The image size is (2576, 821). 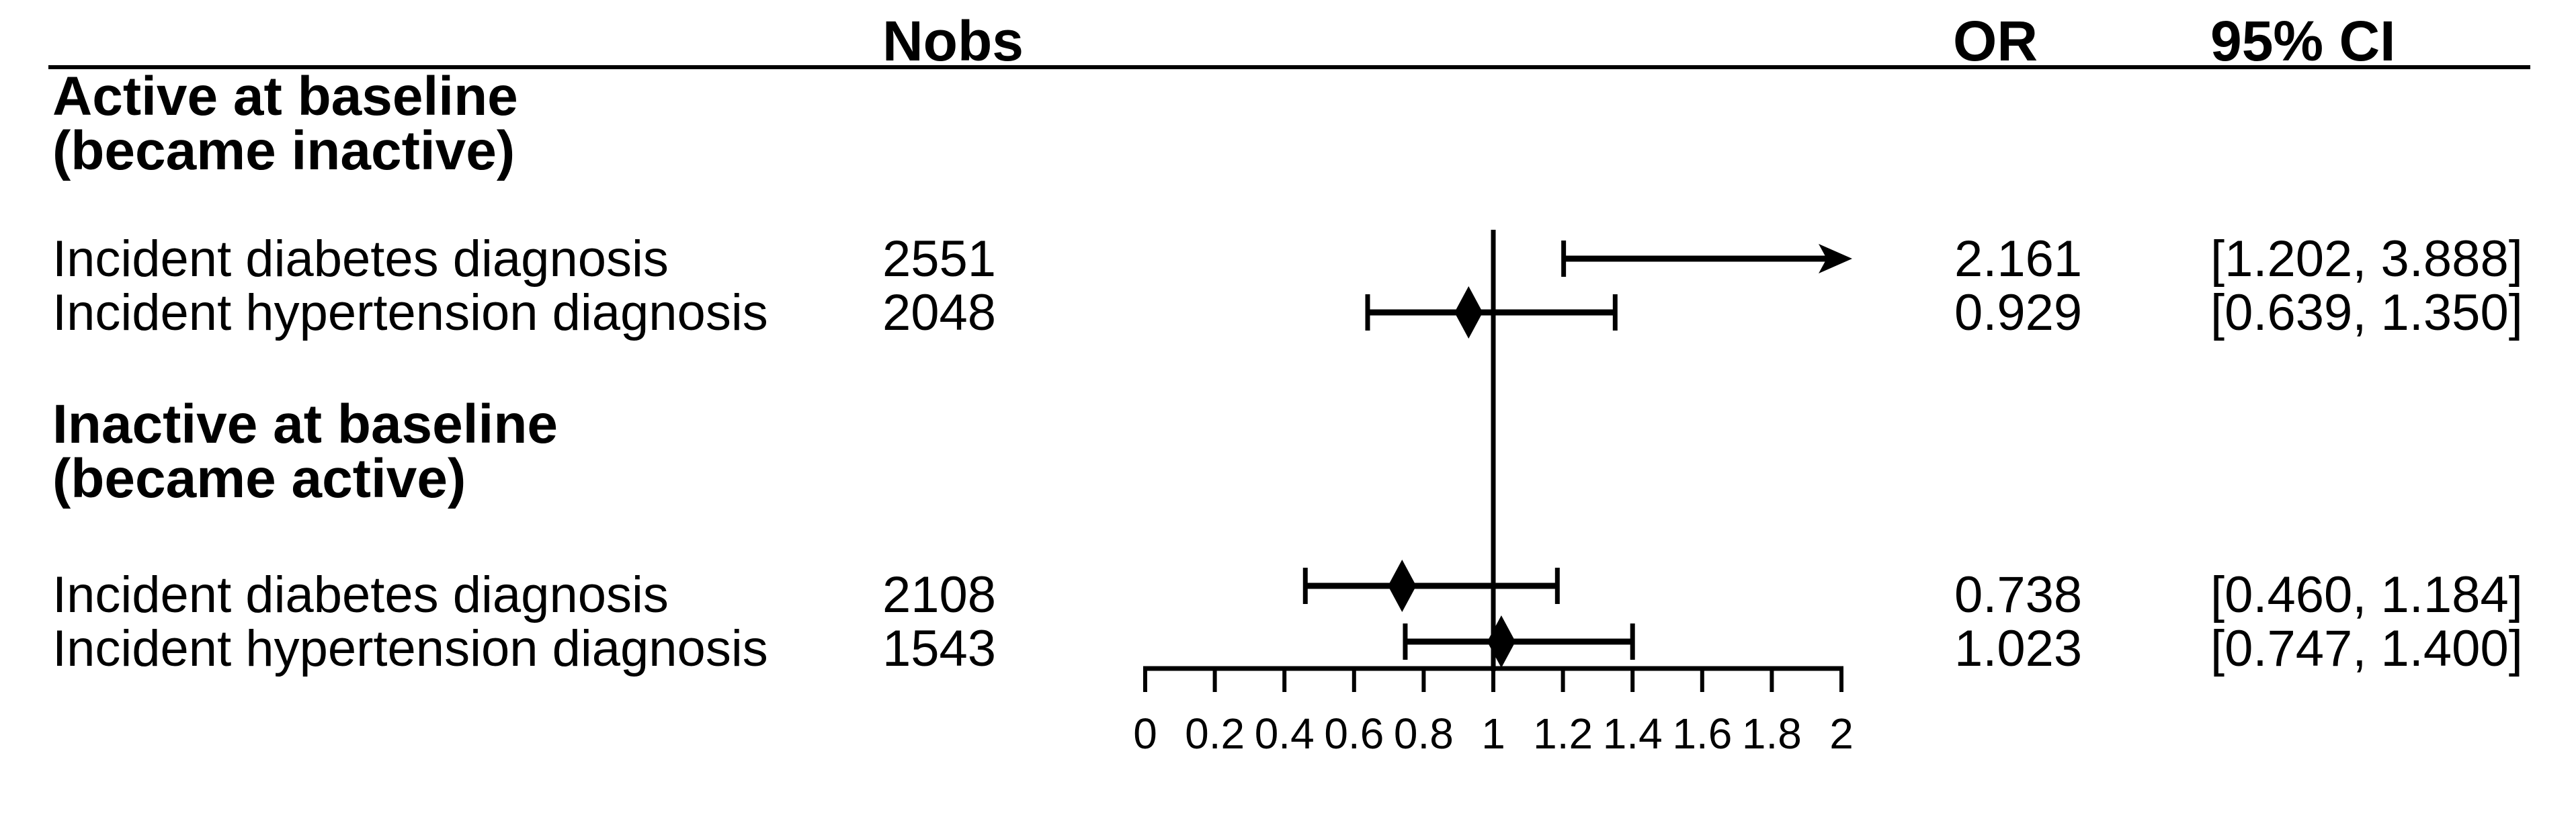 What do you see at coordinates (940, 312) in the screenshot?
I see `row-nobs: 2048` at bounding box center [940, 312].